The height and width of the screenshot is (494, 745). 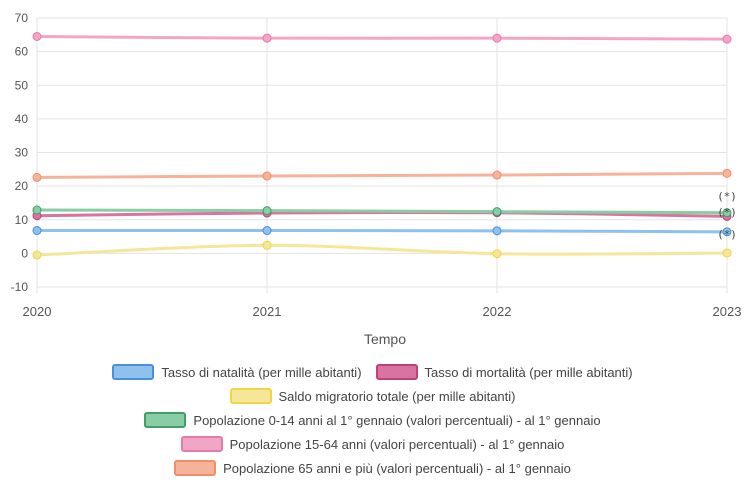 What do you see at coordinates (727, 311) in the screenshot?
I see `x-tick-label: 2023` at bounding box center [727, 311].